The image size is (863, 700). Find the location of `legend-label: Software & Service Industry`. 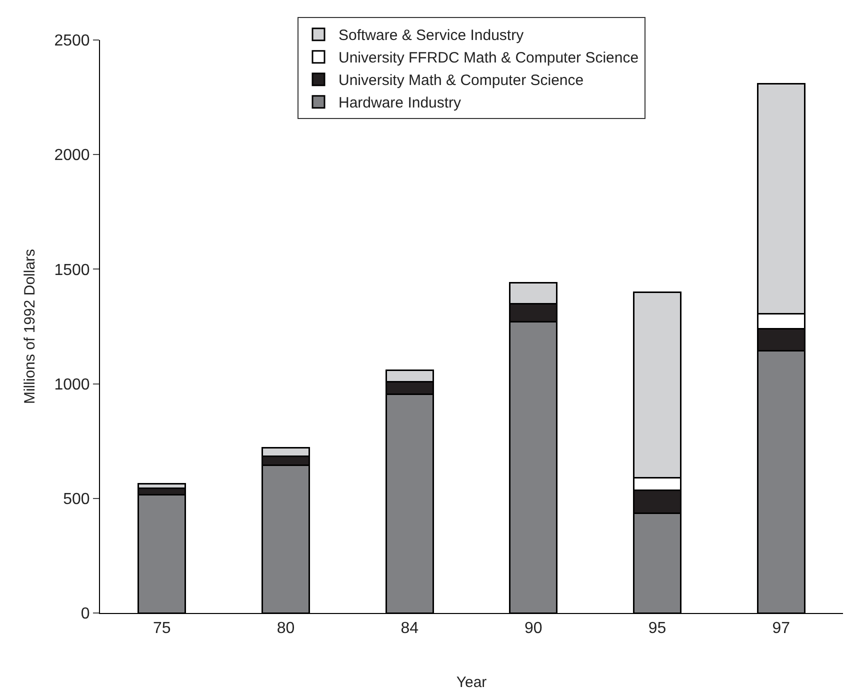

legend-label: Software & Service Industry is located at coordinates (431, 35).